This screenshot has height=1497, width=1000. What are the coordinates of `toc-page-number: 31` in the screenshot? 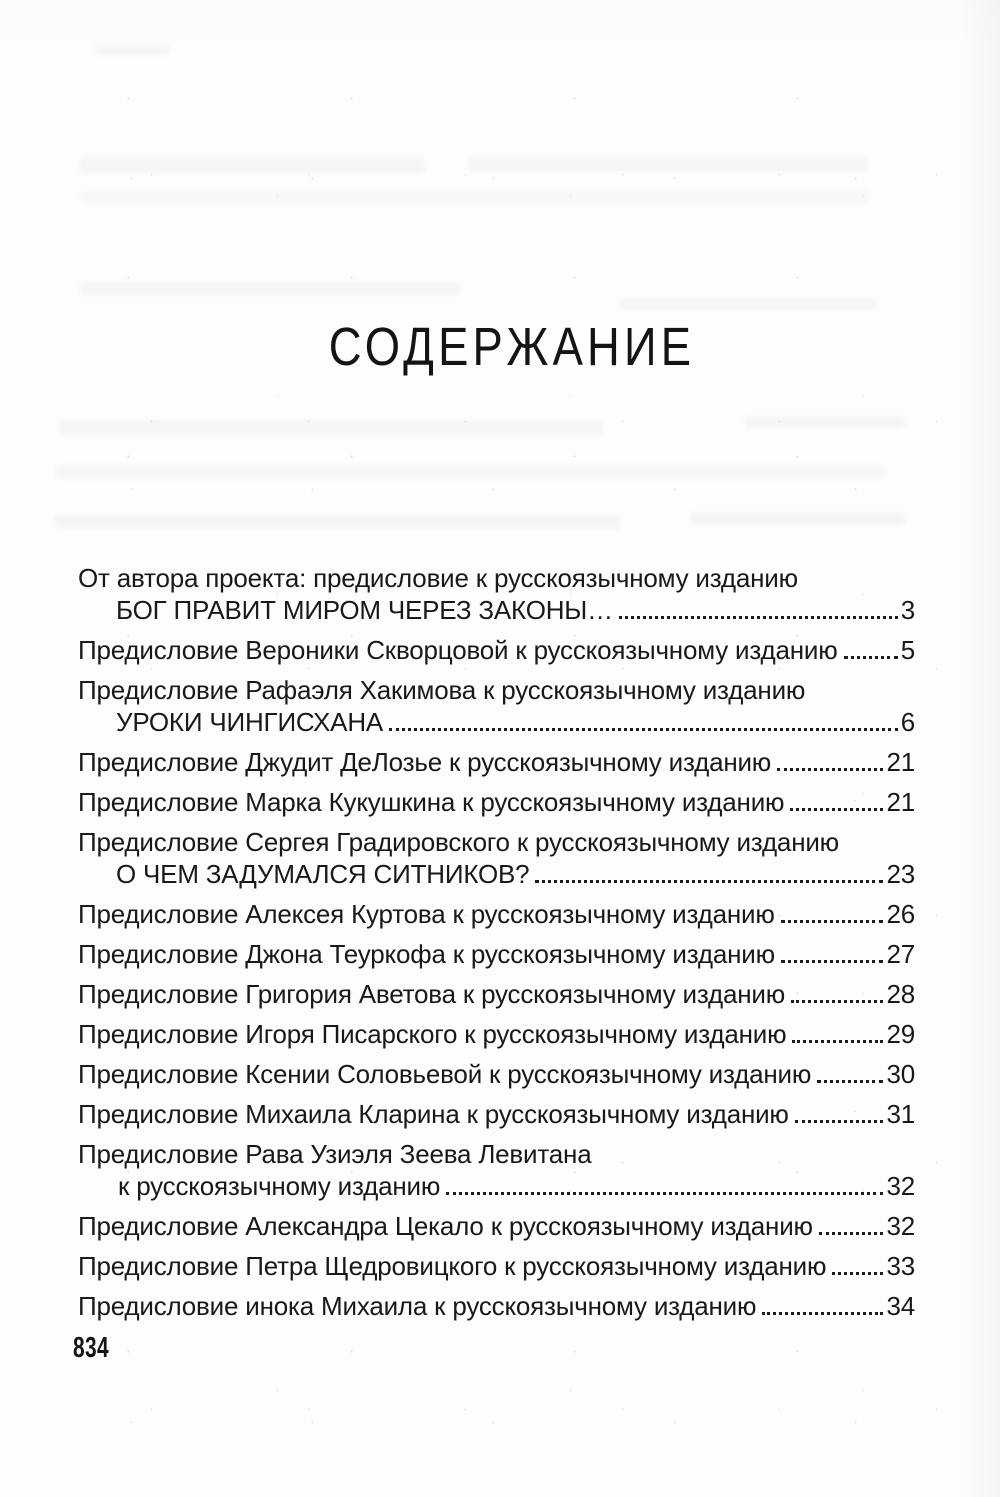 It's located at (900, 1114).